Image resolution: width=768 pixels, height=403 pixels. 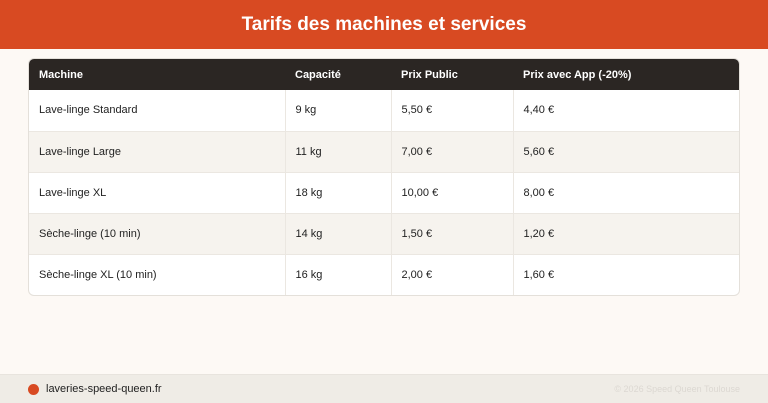 I want to click on table-cell: 2,00 €, so click(x=451, y=274).